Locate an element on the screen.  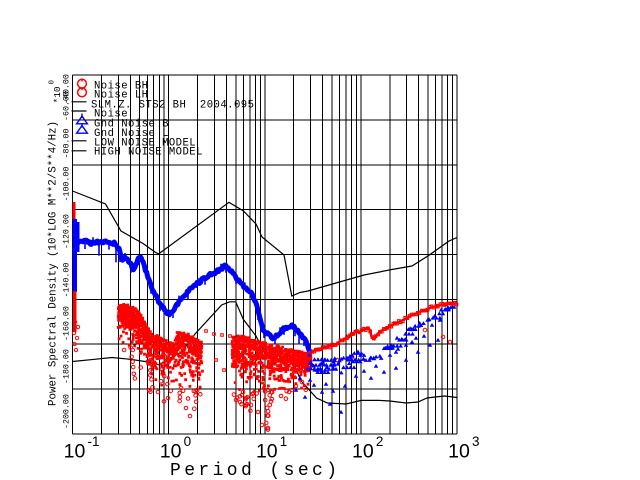
svg-text: -80.00 is located at coordinates (67, 144).